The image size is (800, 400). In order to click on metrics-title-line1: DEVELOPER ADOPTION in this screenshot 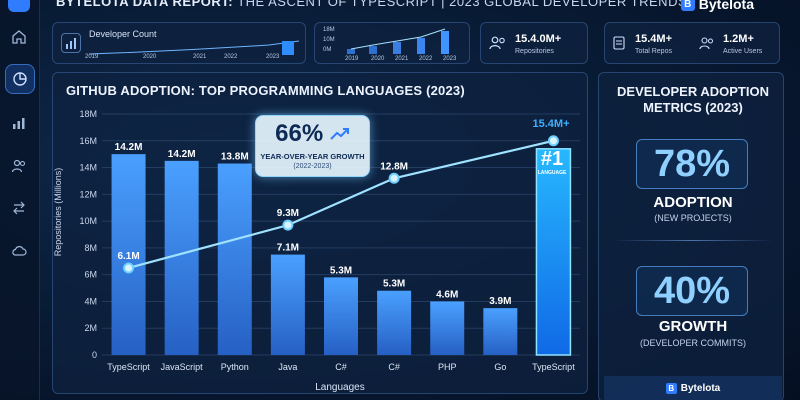, I will do `click(693, 91)`.